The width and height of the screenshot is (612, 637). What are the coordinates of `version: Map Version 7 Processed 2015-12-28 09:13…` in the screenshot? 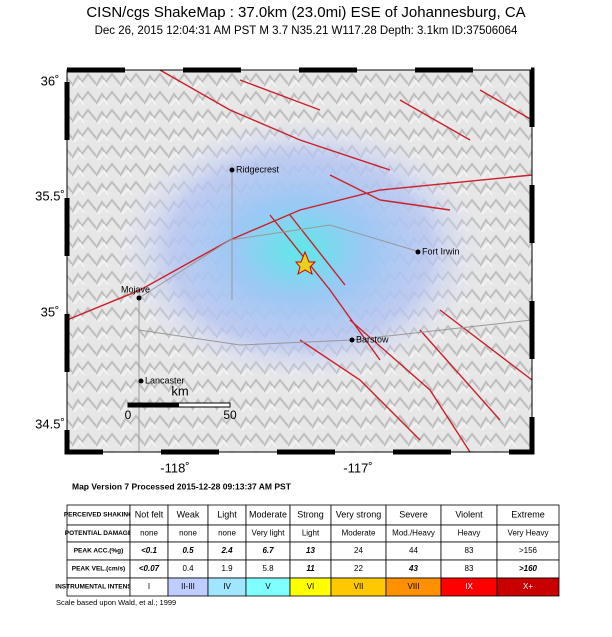 It's located at (182, 486).